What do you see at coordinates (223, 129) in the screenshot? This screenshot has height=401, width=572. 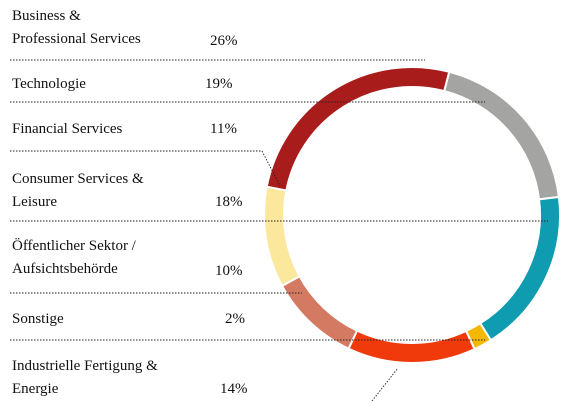 I see `value-label: 11%` at bounding box center [223, 129].